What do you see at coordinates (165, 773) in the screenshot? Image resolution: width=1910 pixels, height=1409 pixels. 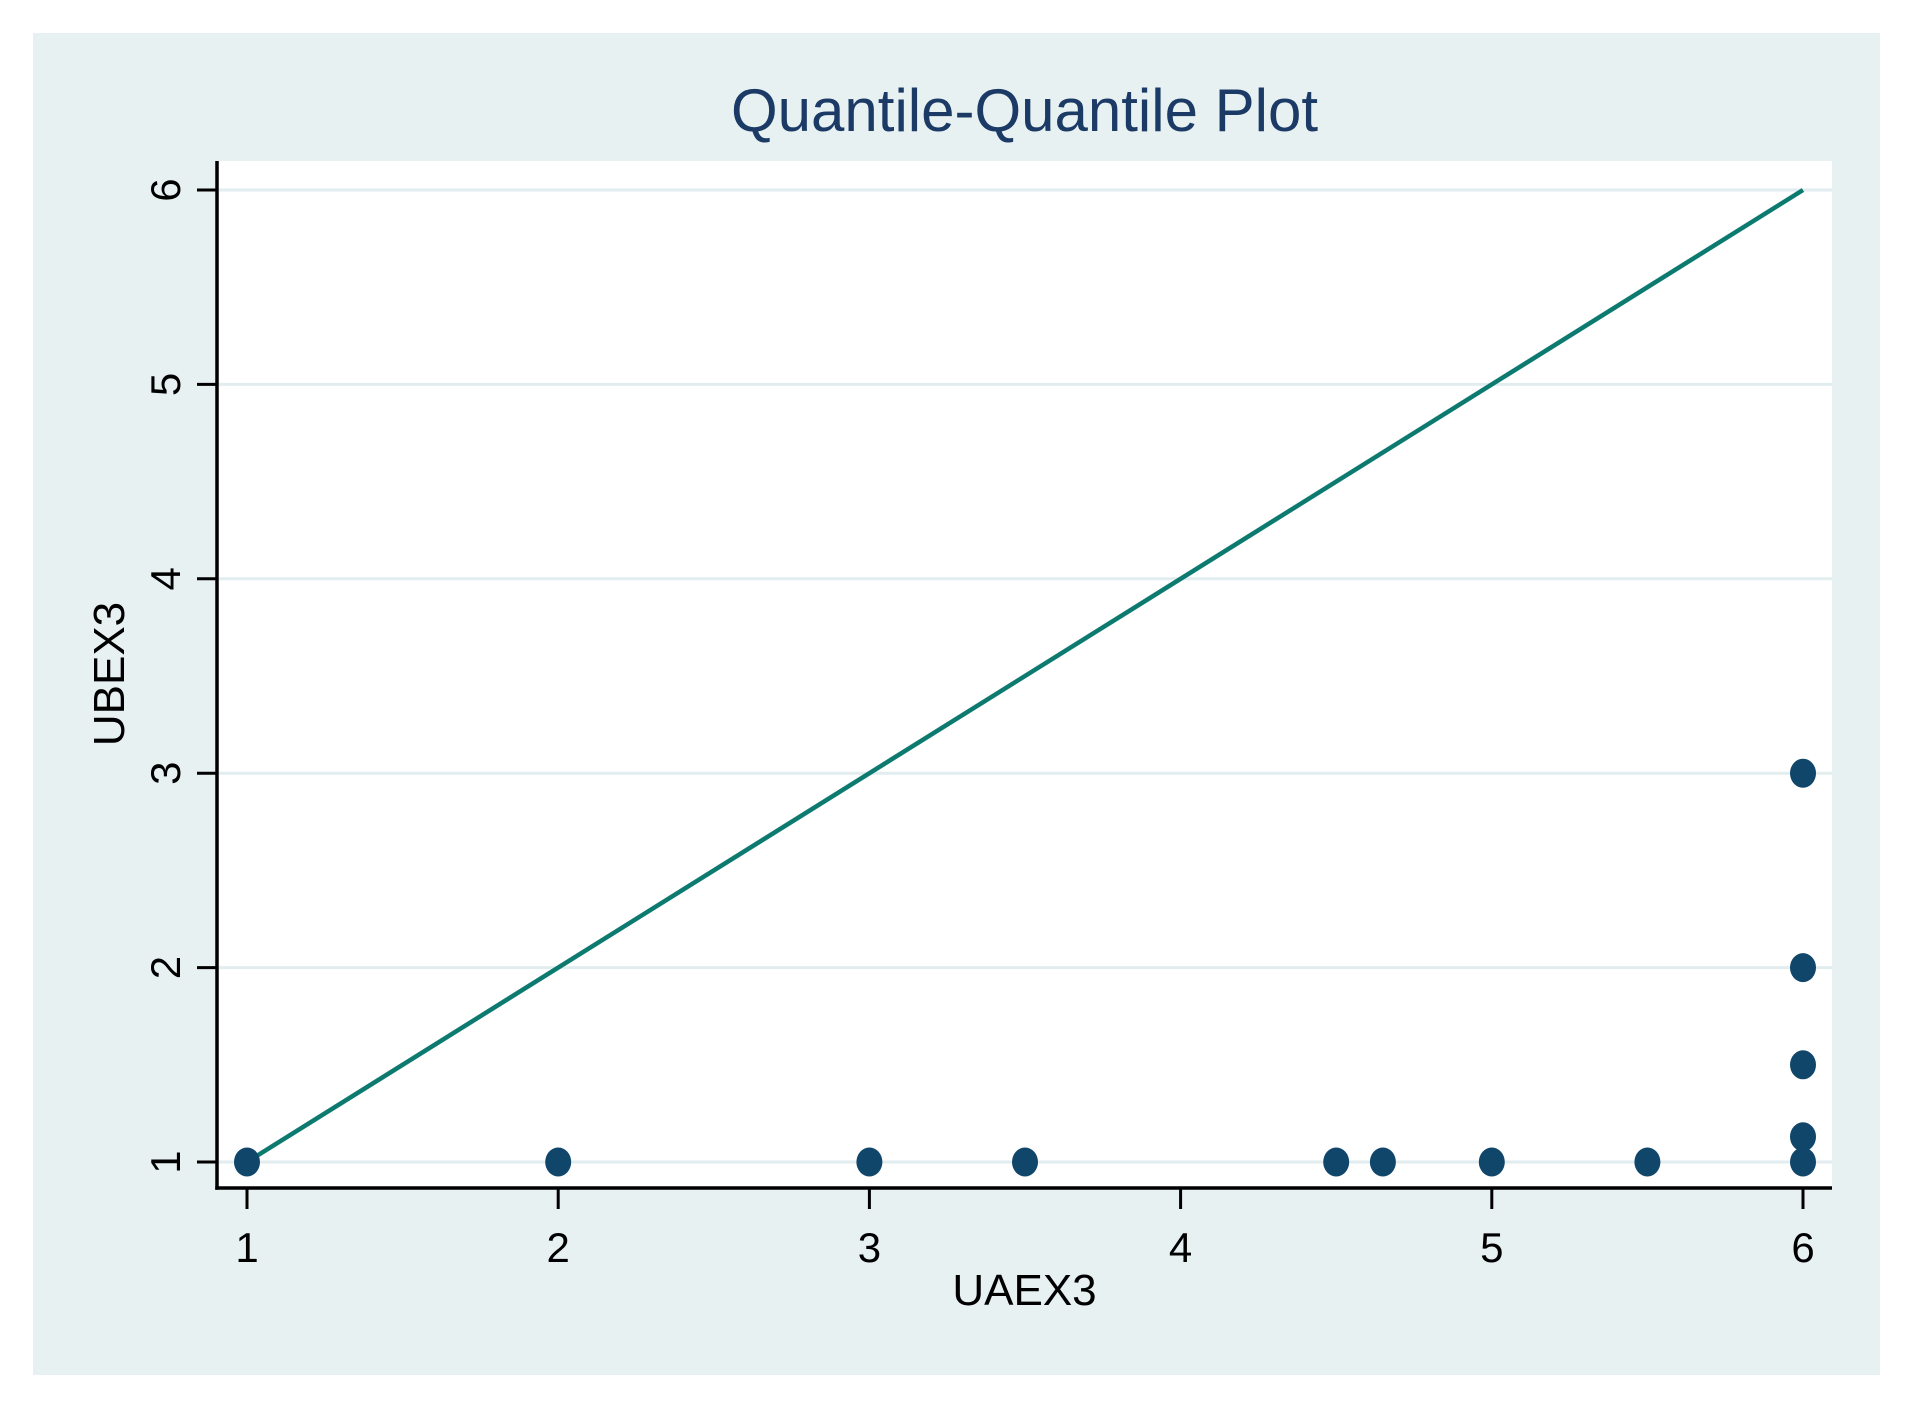 I see `y-tick-label: 3` at bounding box center [165, 773].